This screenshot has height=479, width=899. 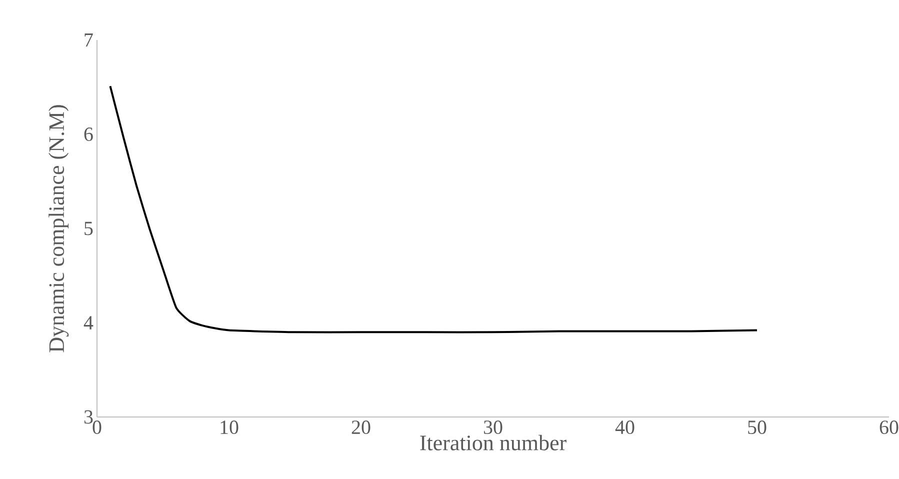 I want to click on y-tick-label: 3, so click(x=88, y=417).